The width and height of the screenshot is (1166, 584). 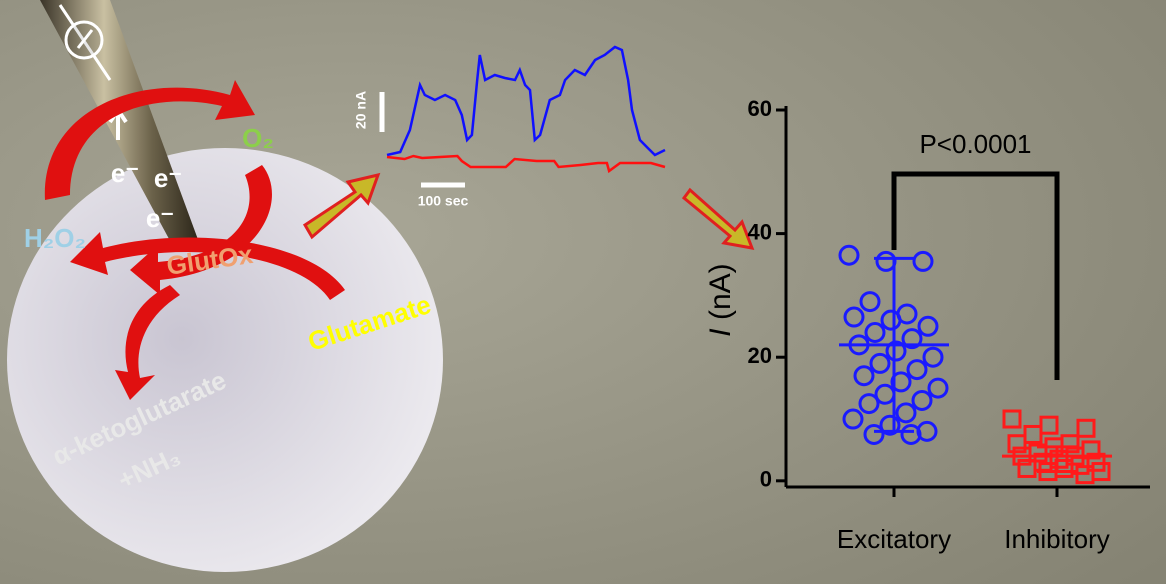 I want to click on flow-arrows, so click(x=528, y=211).